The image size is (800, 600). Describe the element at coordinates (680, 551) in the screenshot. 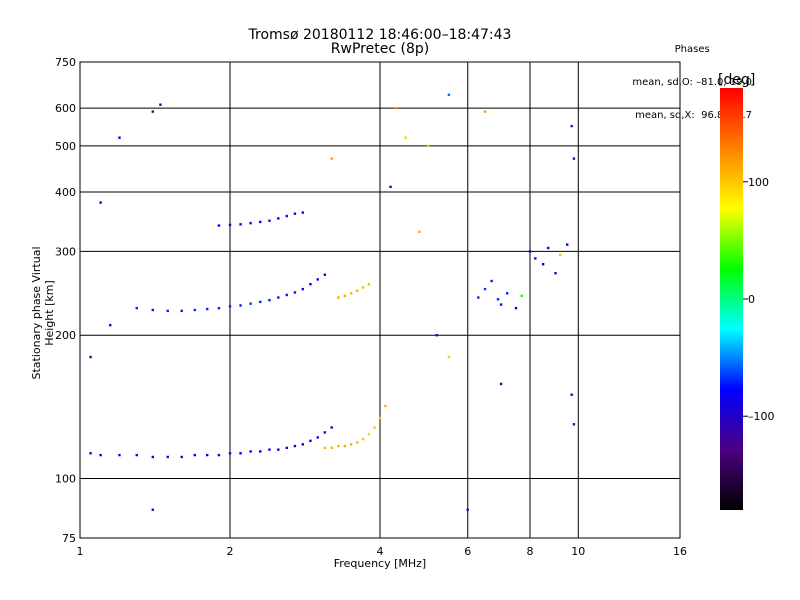

I see `x-tick-label: 16` at that location.